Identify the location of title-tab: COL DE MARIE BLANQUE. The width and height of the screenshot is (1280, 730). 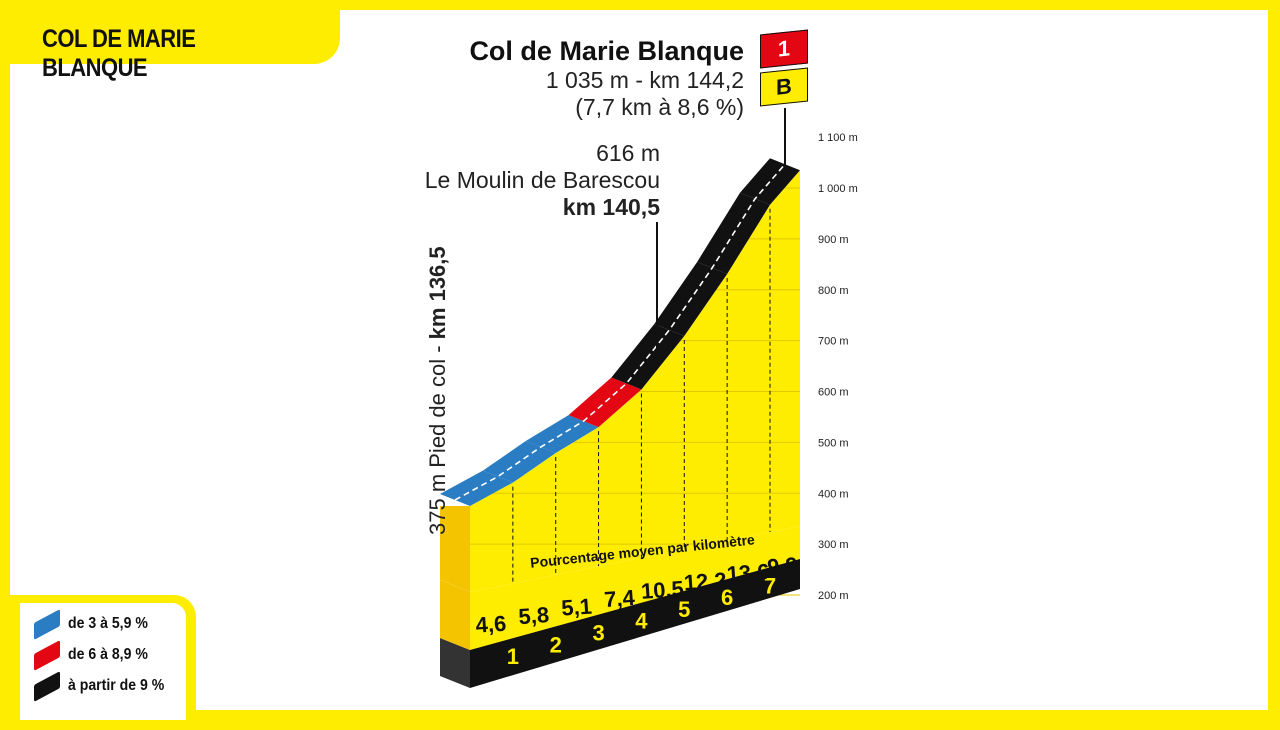
(175, 46).